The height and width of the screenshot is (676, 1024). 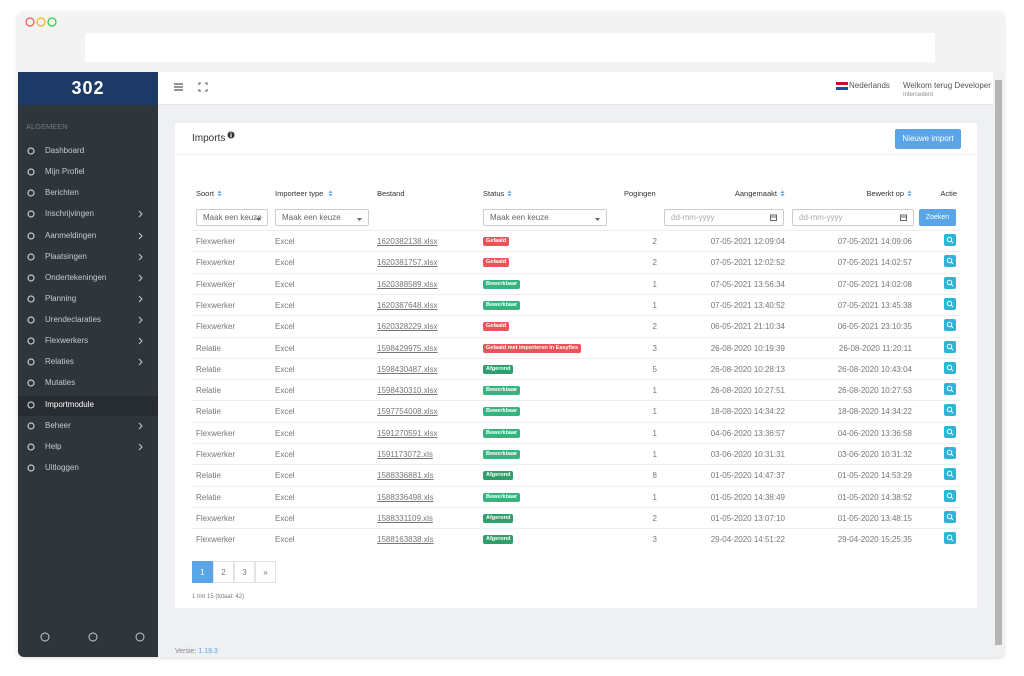 What do you see at coordinates (405, 540) in the screenshot?
I see `file-link: 1588163838.xls` at bounding box center [405, 540].